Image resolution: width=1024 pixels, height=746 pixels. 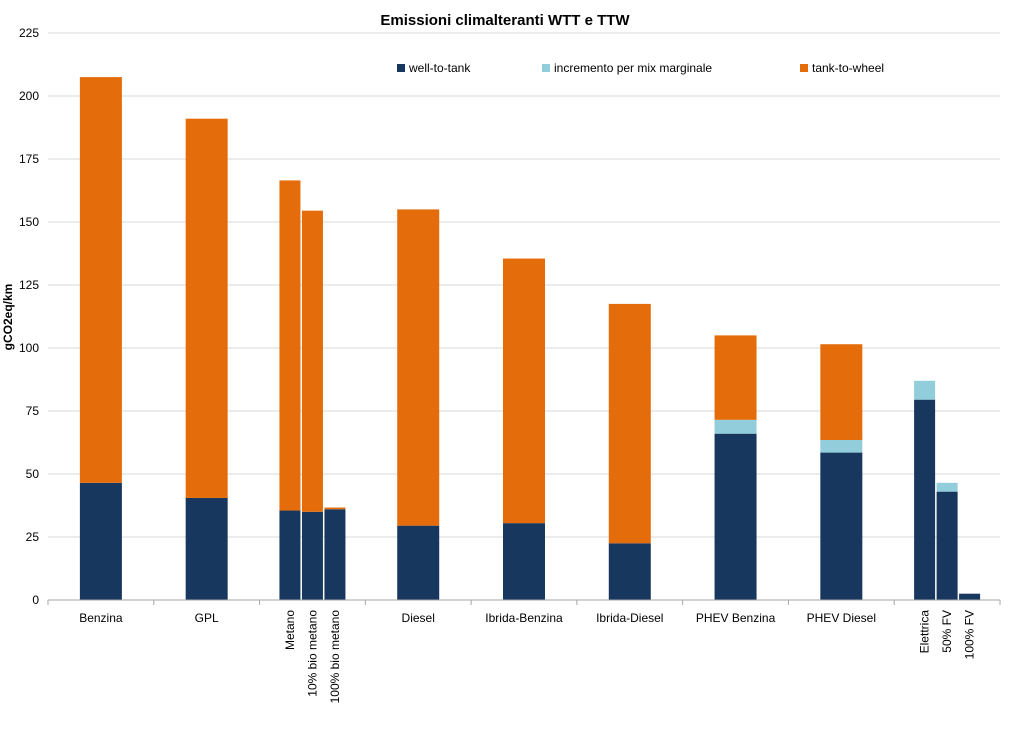 What do you see at coordinates (29, 285) in the screenshot?
I see `y-tick-label: 125` at bounding box center [29, 285].